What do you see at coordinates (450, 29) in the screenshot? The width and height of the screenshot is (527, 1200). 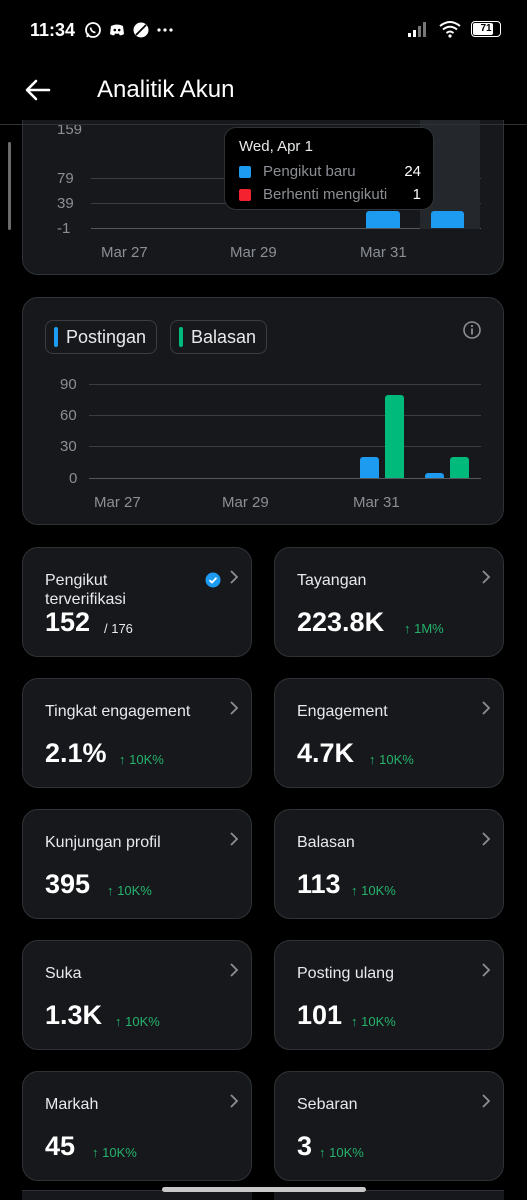 I see `wifi-icon` at bounding box center [450, 29].